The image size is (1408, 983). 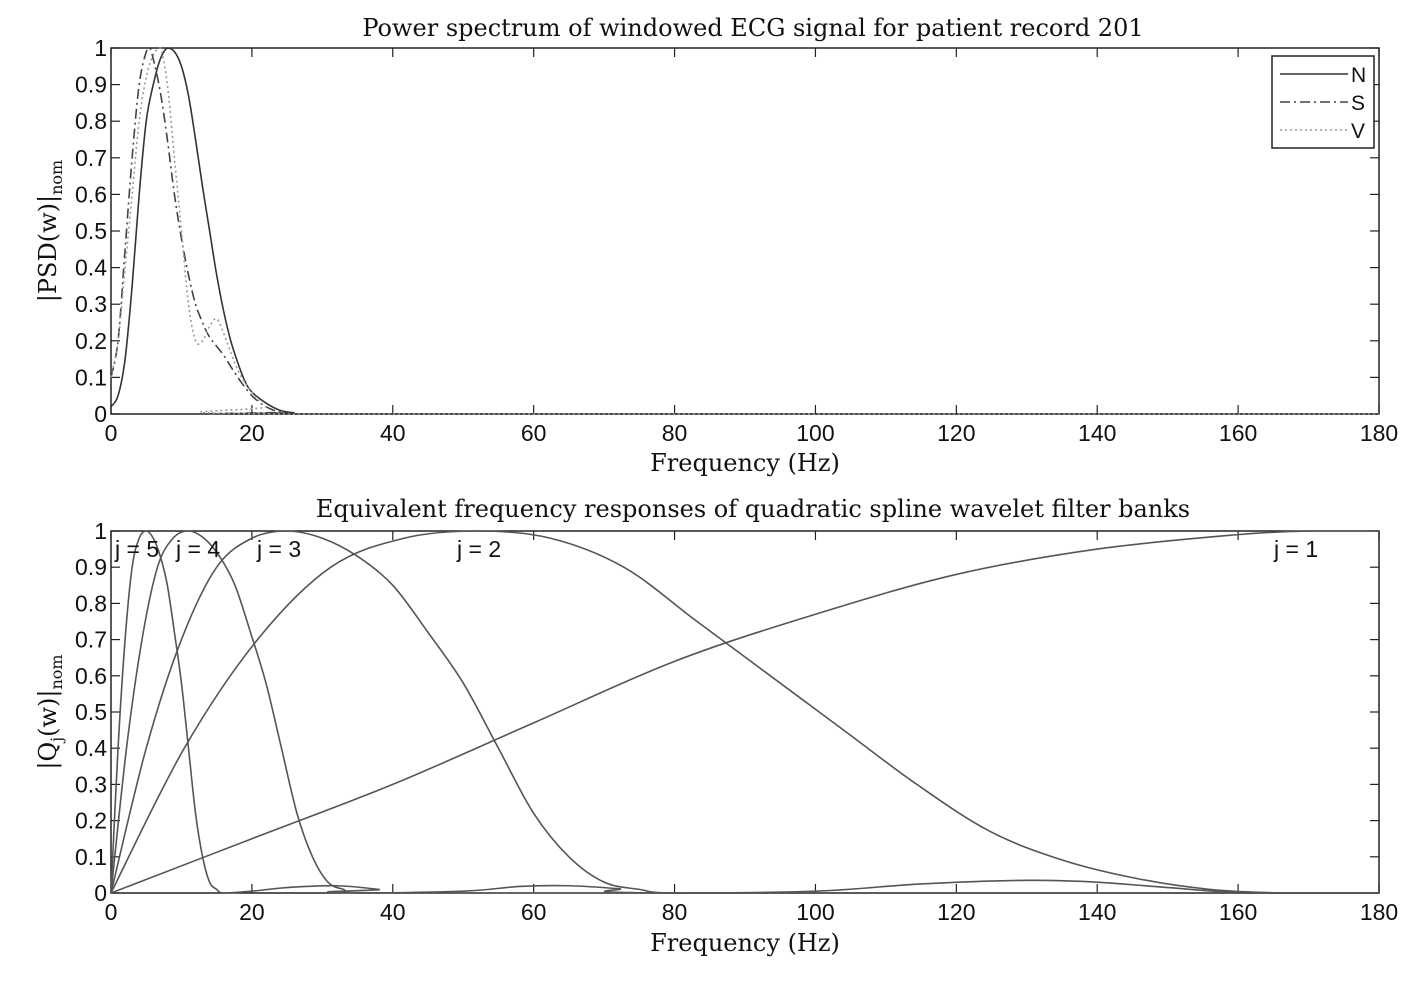 What do you see at coordinates (745, 463) in the screenshot?
I see `psd-xlabel: Frequency (Hz)` at bounding box center [745, 463].